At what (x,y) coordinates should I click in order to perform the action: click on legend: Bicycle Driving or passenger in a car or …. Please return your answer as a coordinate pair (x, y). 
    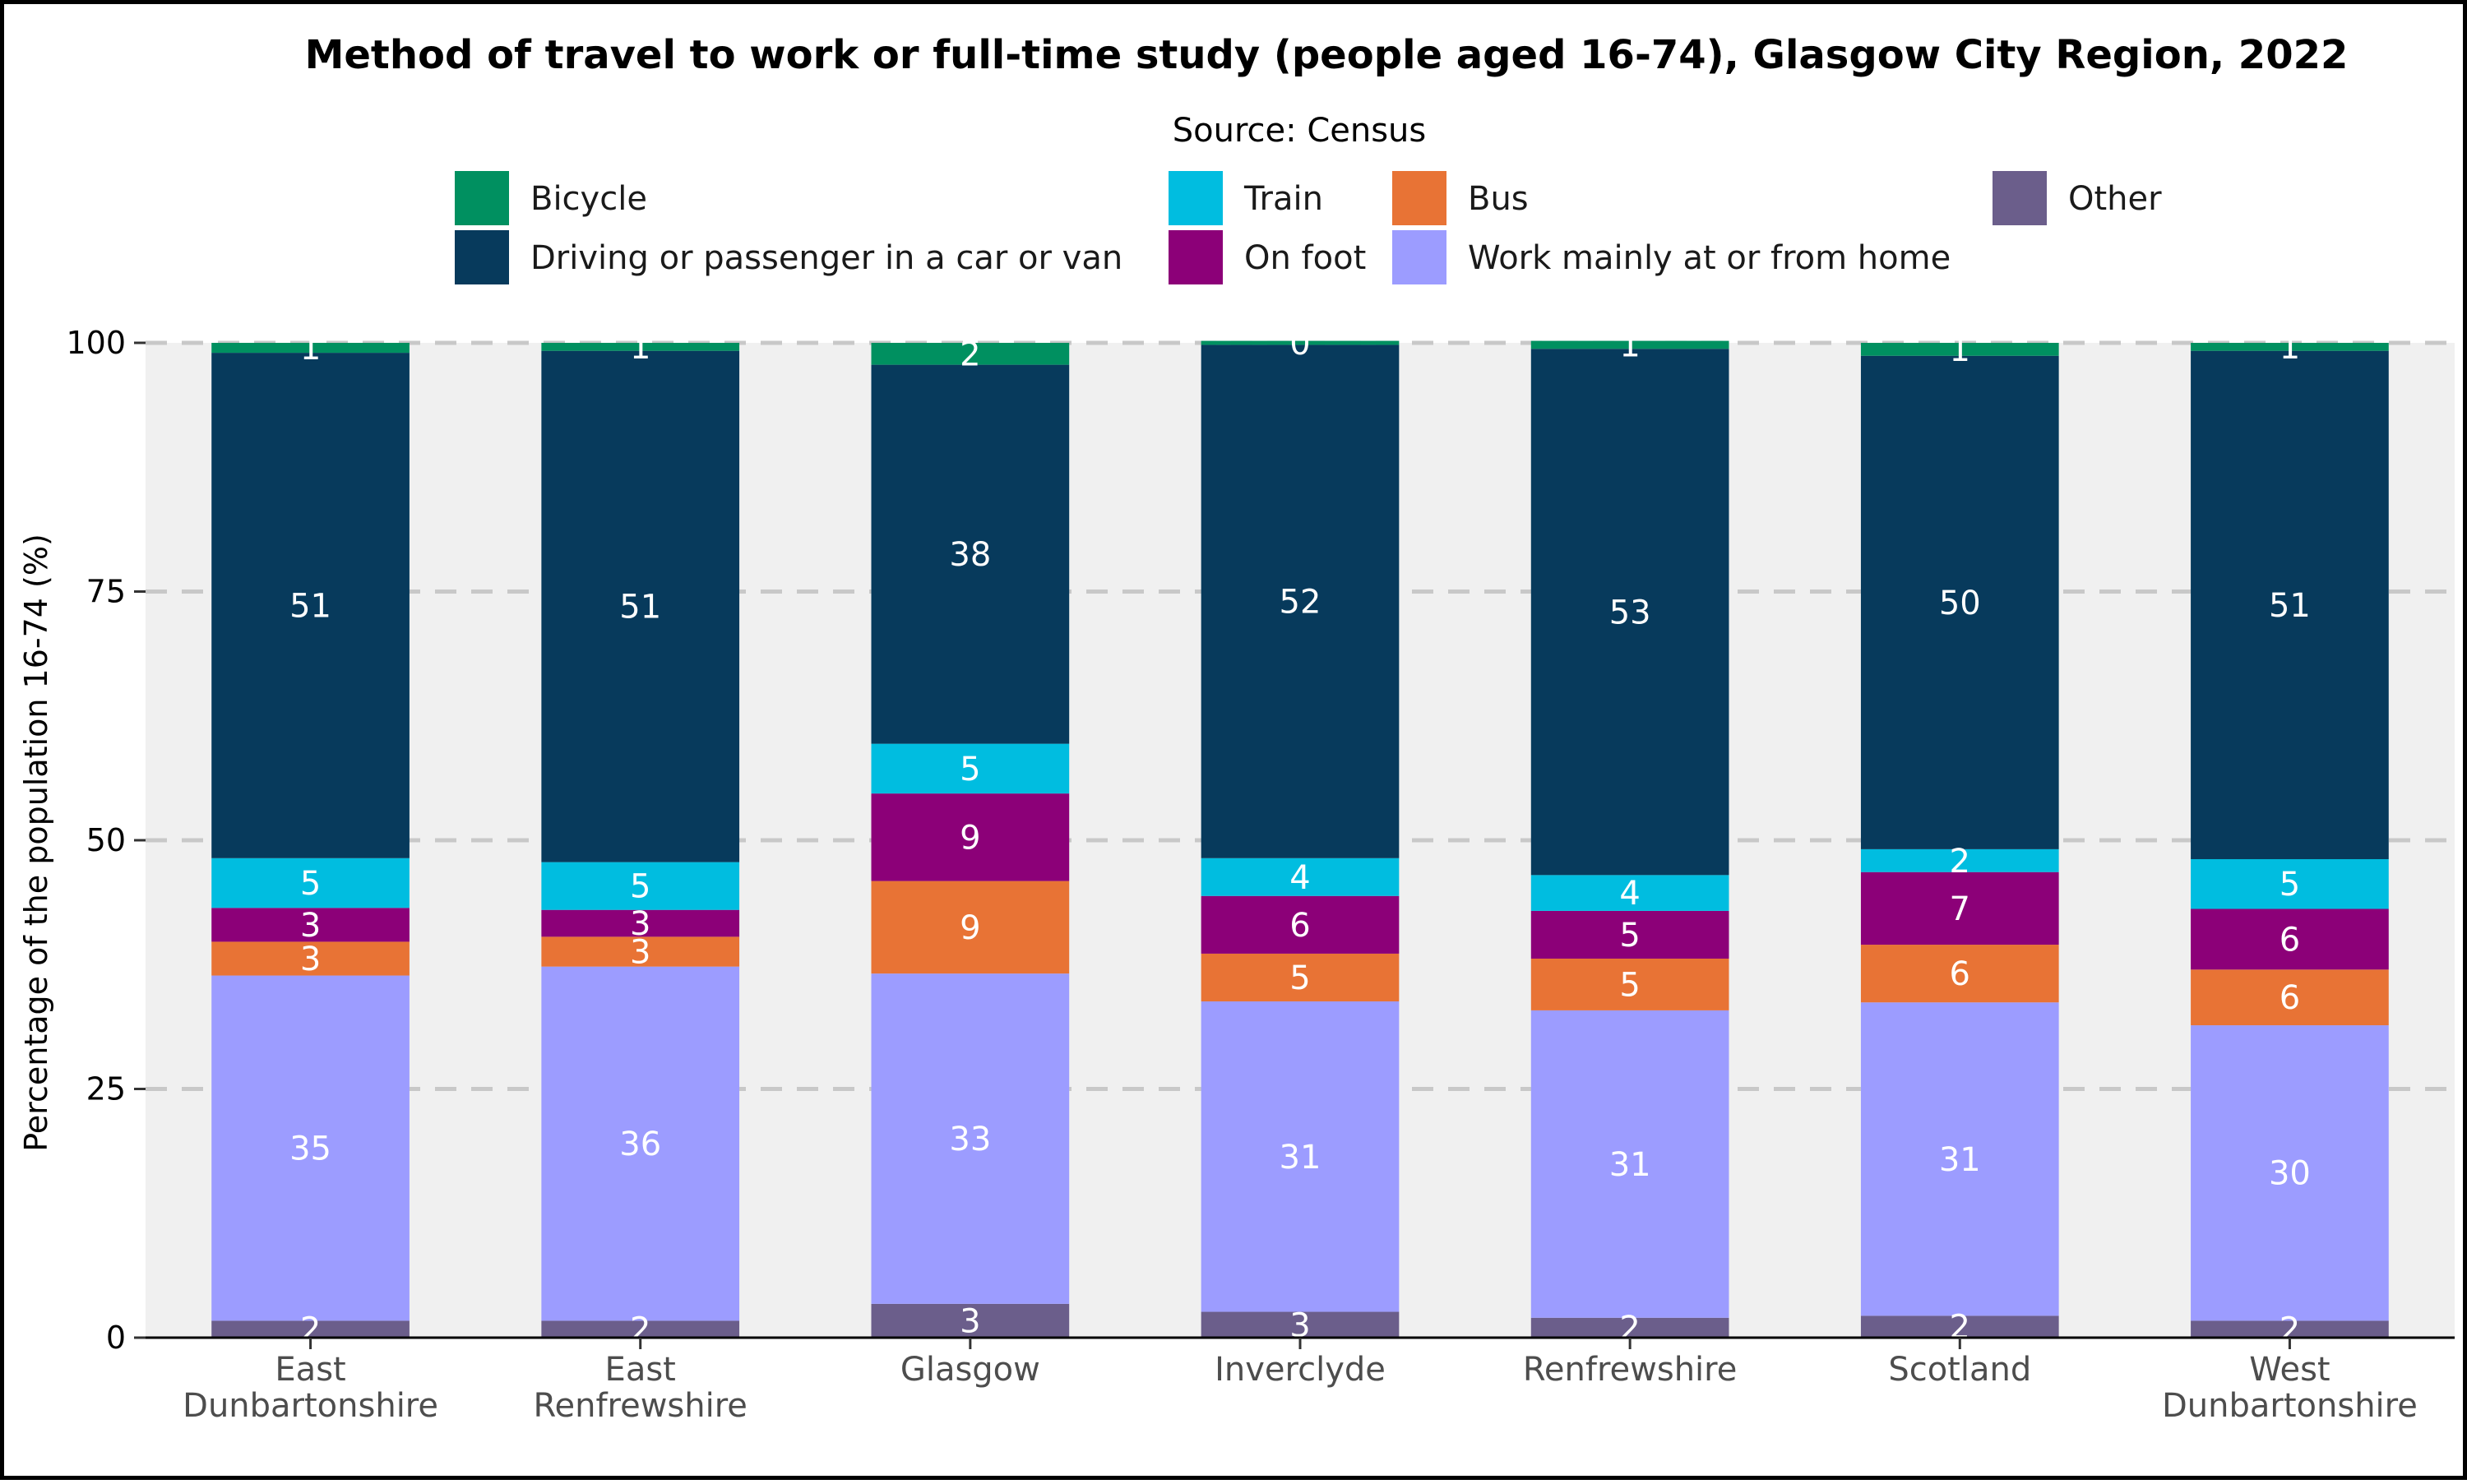
    Looking at the image, I should click on (1309, 228).